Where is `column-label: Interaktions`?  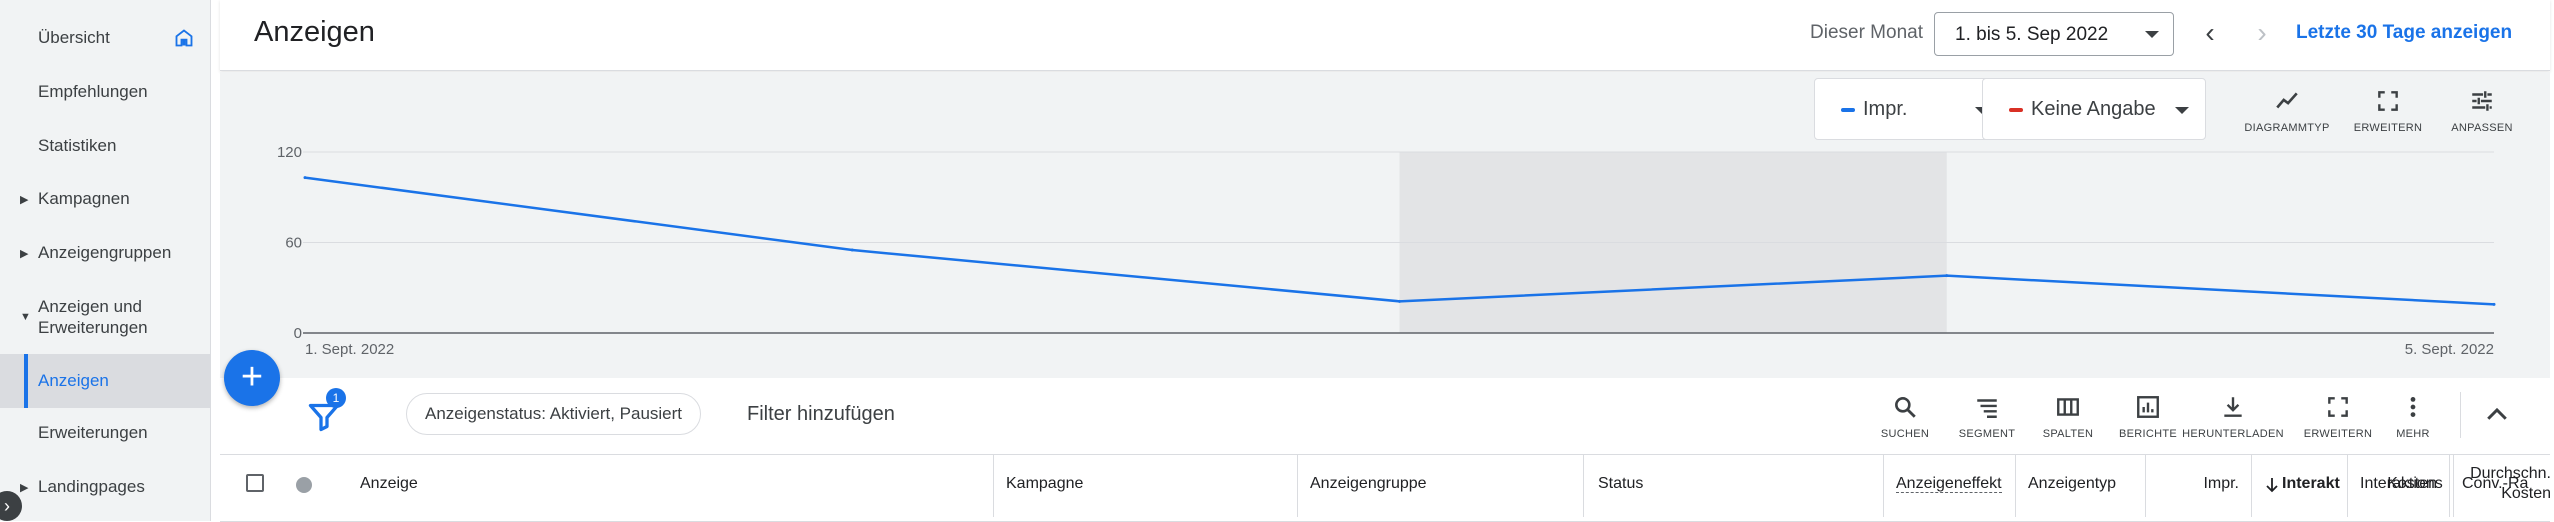
column-label: Interaktions is located at coordinates (2401, 483).